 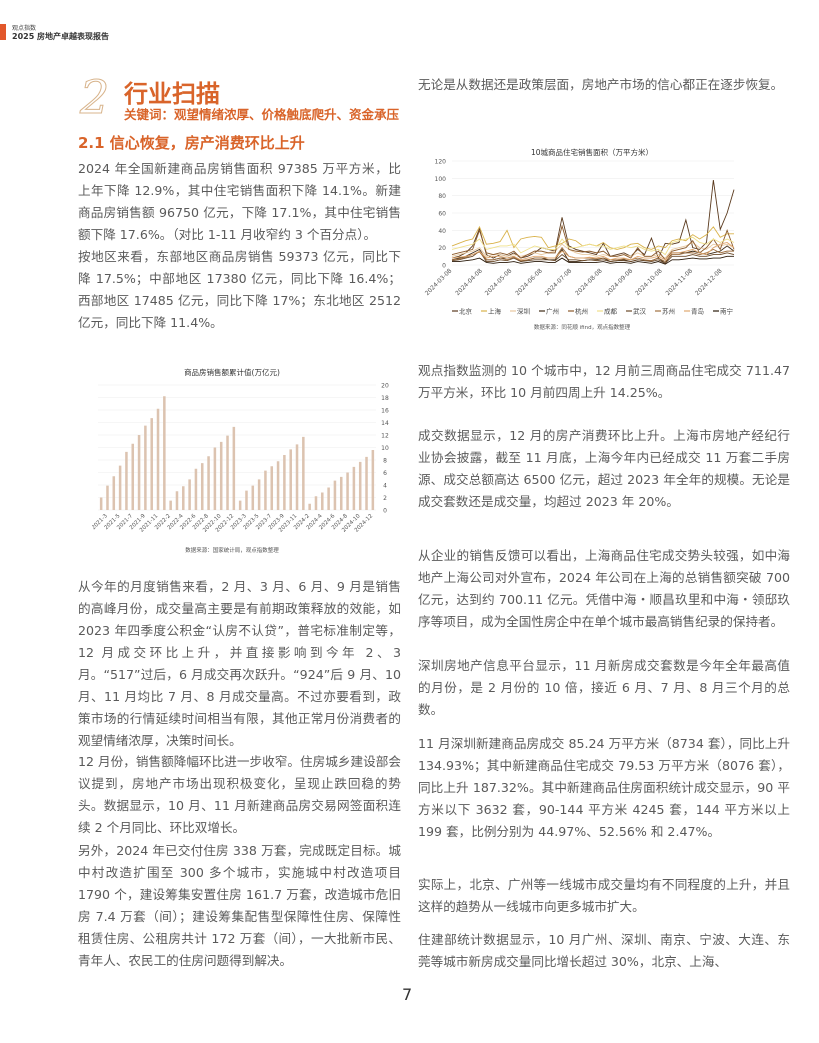 What do you see at coordinates (680, 282) in the screenshot?
I see `x-tick-label: 2024-11-08` at bounding box center [680, 282].